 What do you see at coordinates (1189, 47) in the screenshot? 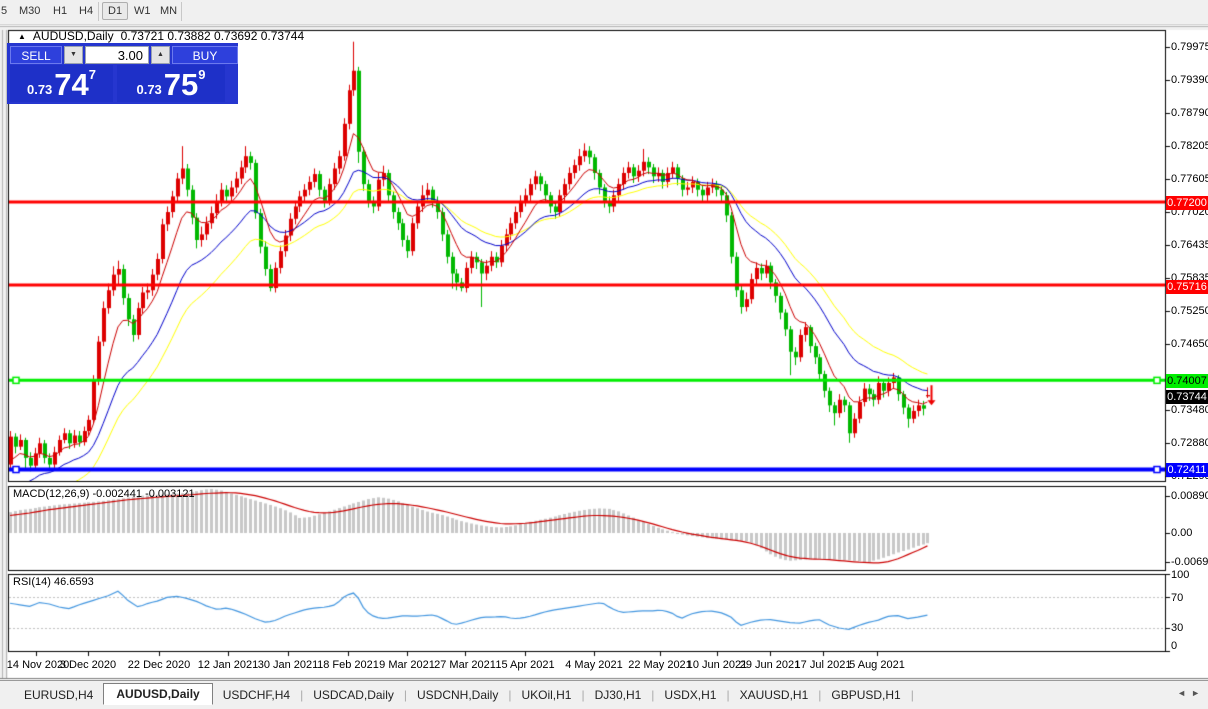
I see `price-tick: 0.79975` at bounding box center [1189, 47].